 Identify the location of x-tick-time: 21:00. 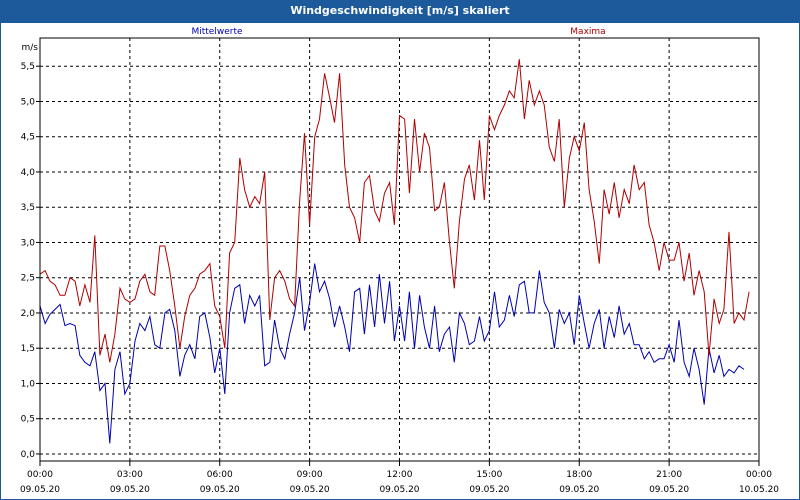
(669, 475).